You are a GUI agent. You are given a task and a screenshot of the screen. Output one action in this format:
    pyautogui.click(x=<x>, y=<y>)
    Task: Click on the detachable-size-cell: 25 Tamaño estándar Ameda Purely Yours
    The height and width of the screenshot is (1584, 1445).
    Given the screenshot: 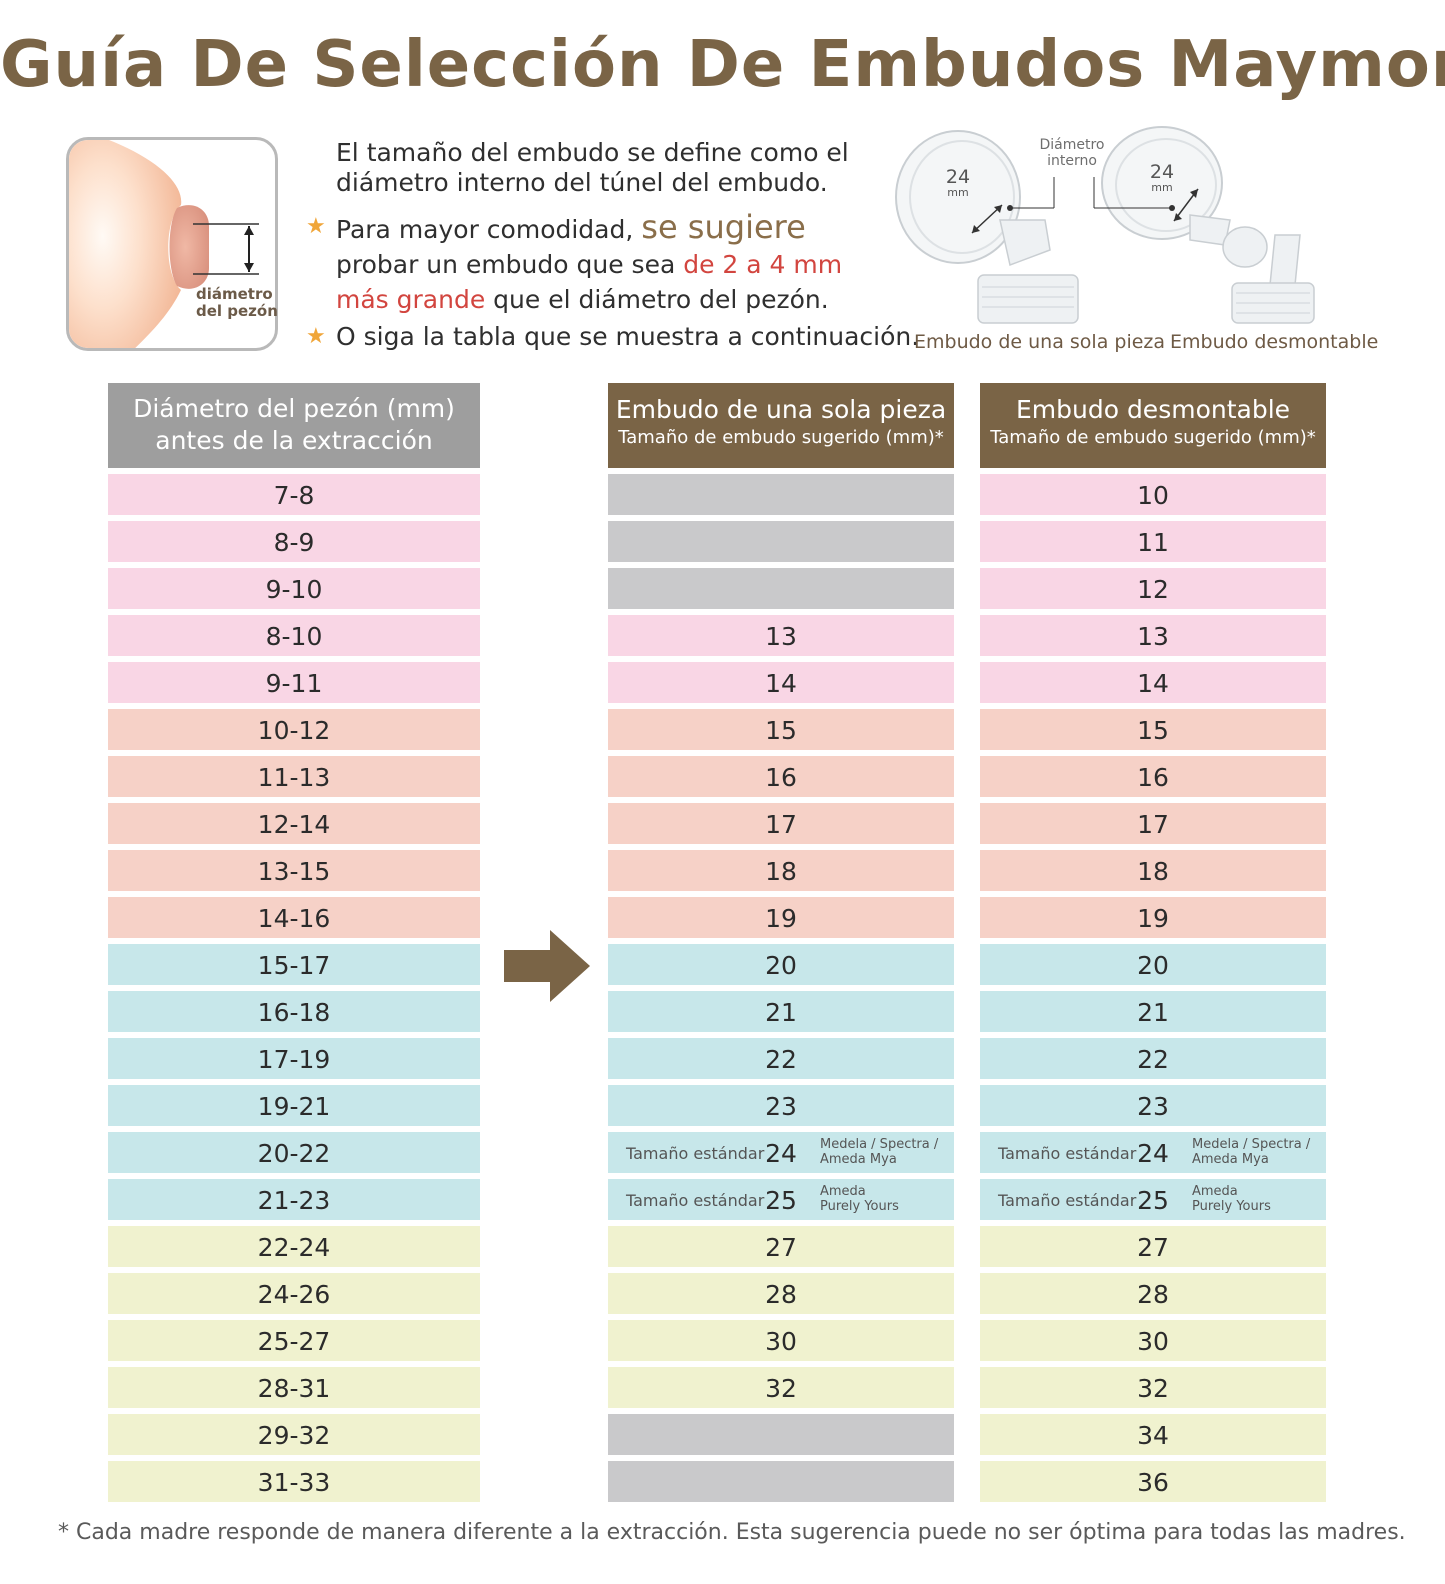 What is the action you would take?
    pyautogui.click(x=1153, y=1199)
    